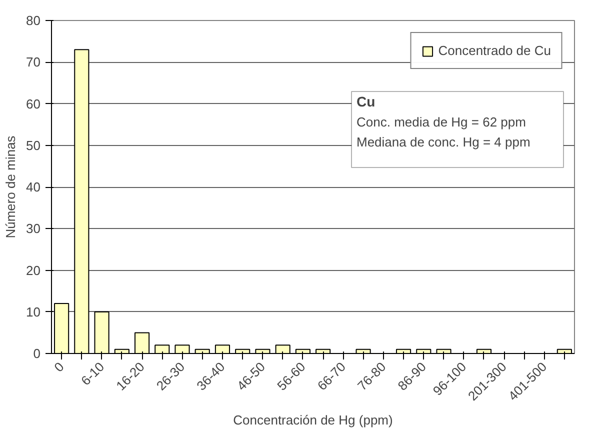  What do you see at coordinates (59, 367) in the screenshot?
I see `x-tick-label: 0` at bounding box center [59, 367].